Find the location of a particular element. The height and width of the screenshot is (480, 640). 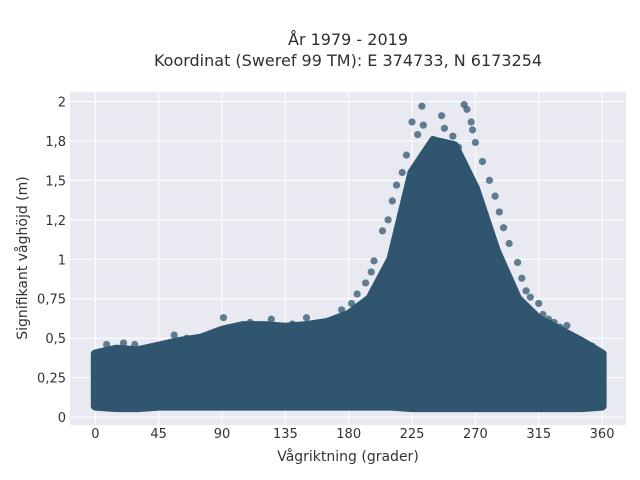

x-tick-label: 90 is located at coordinates (222, 434).